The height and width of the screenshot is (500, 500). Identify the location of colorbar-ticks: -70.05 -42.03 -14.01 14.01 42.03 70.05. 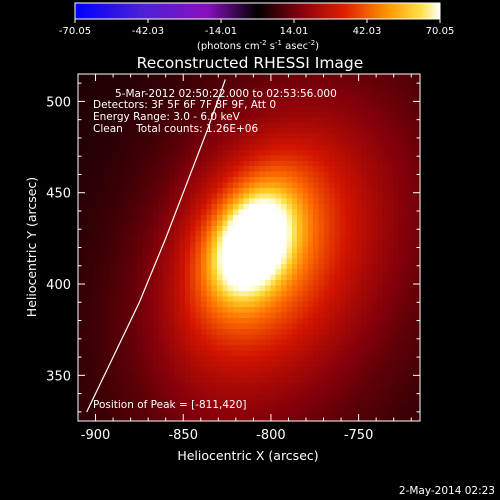
(256, 28).